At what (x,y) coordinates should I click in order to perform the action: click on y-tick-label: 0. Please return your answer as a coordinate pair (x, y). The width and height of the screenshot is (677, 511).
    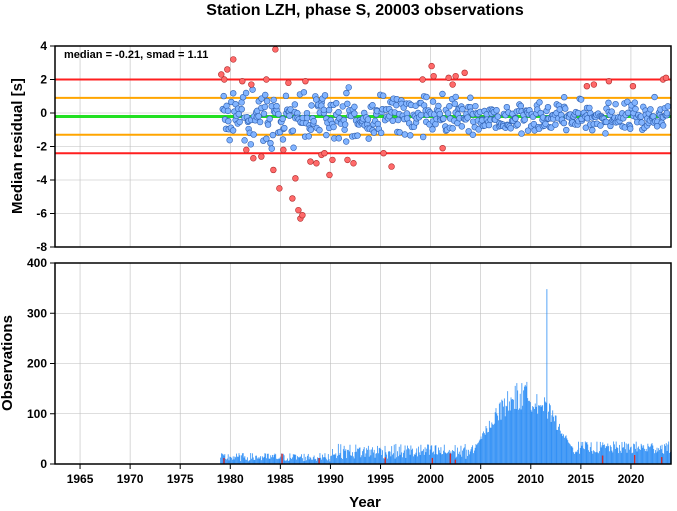
    Looking at the image, I should click on (43, 464).